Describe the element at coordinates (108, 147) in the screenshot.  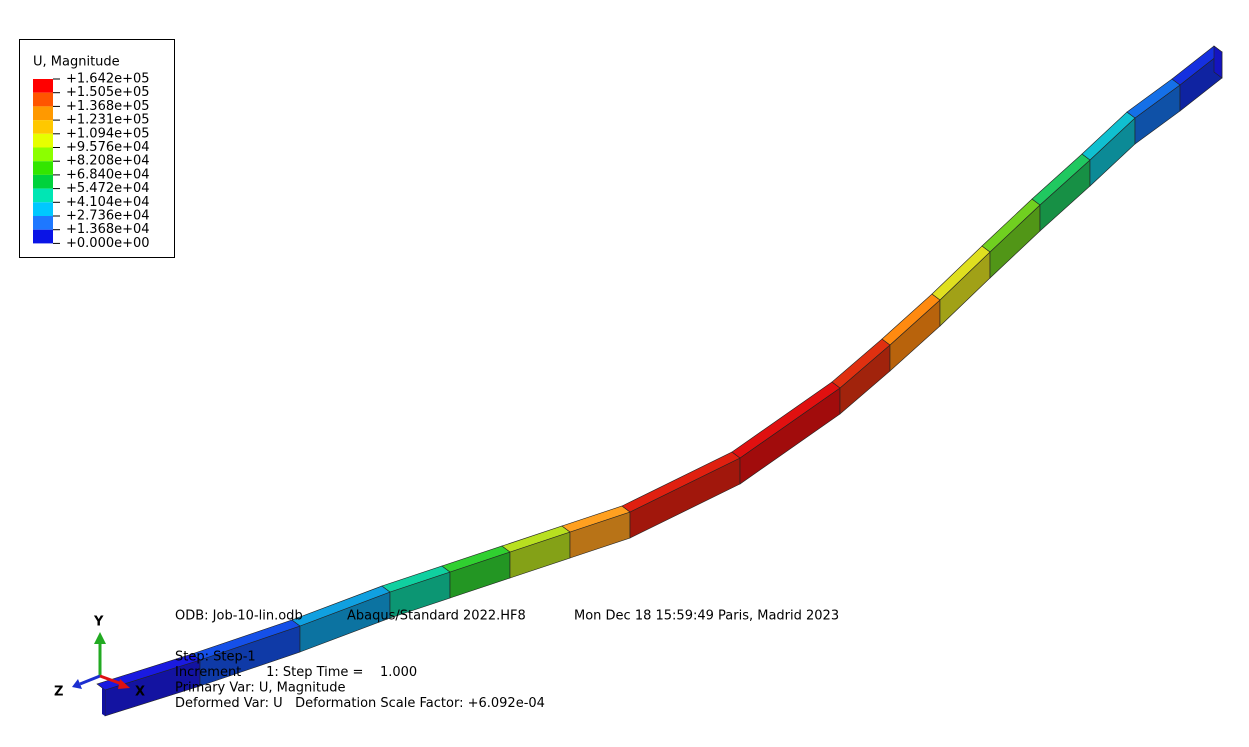
I see `legend-label: +9.576e+04` at that location.